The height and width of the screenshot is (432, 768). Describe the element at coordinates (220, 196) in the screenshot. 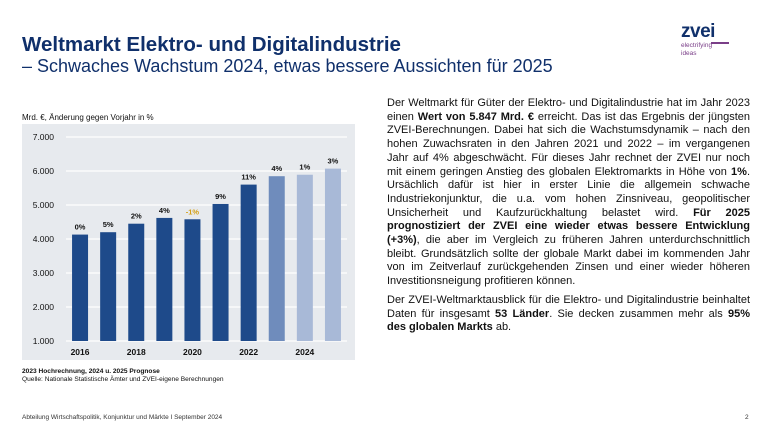

I see `data-label-2021: 9%` at that location.